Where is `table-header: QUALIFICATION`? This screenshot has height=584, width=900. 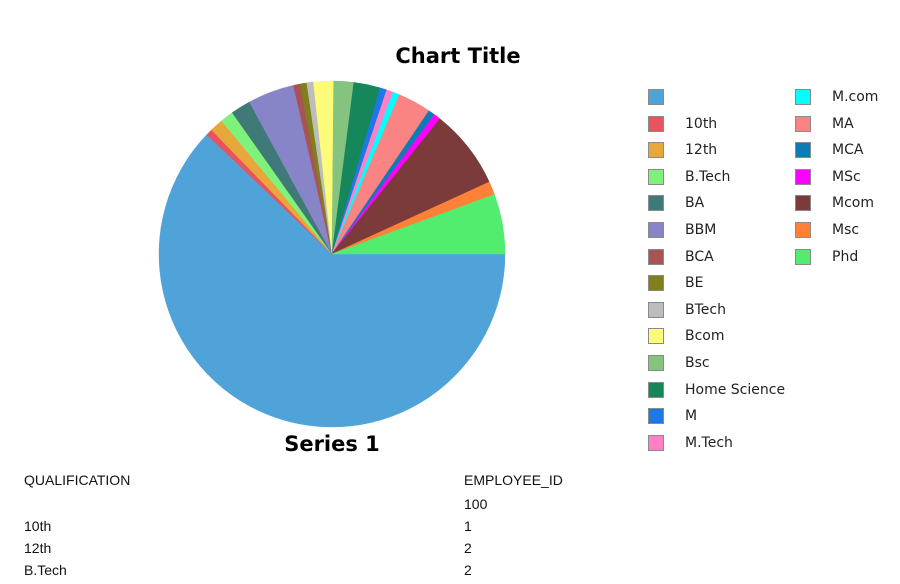 table-header: QUALIFICATION is located at coordinates (77, 480).